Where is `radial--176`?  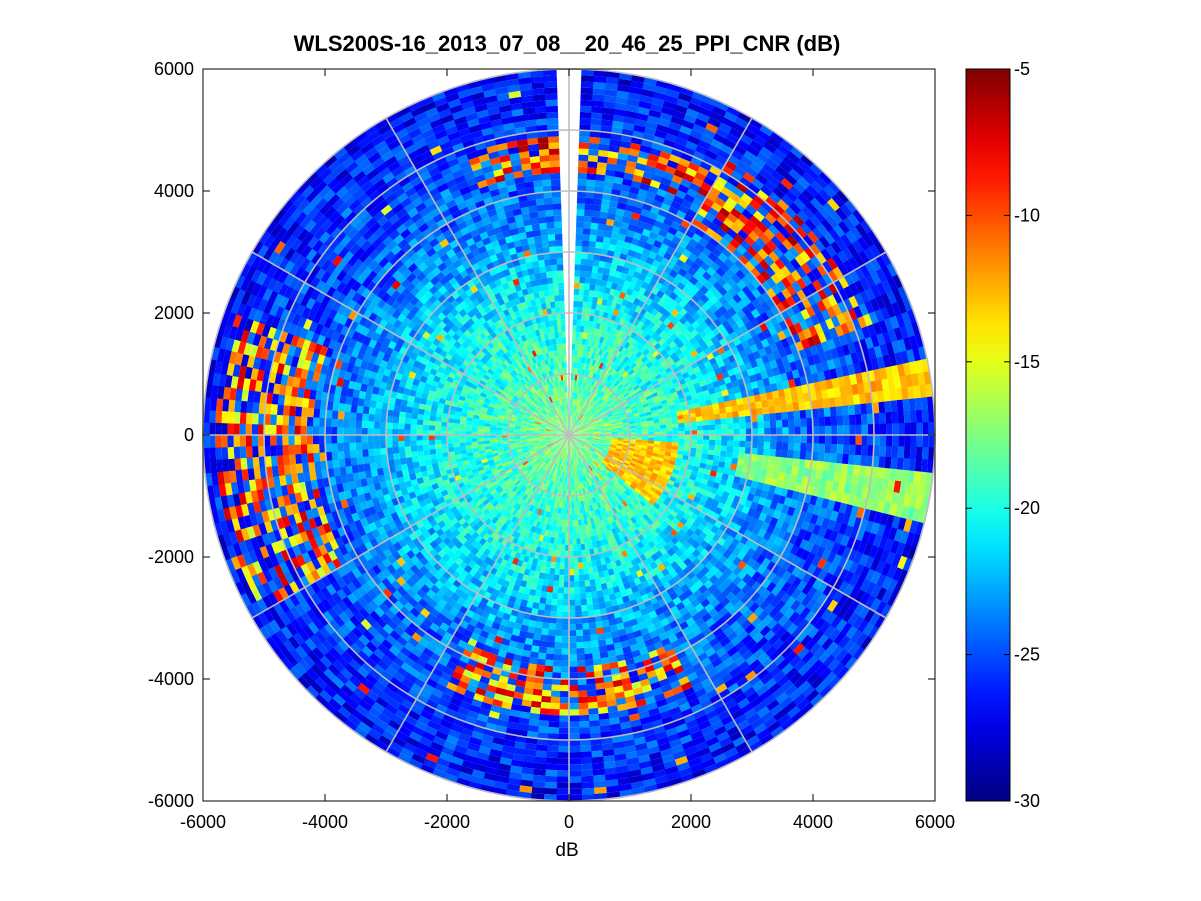
radial--176 is located at coordinates (549, 618).